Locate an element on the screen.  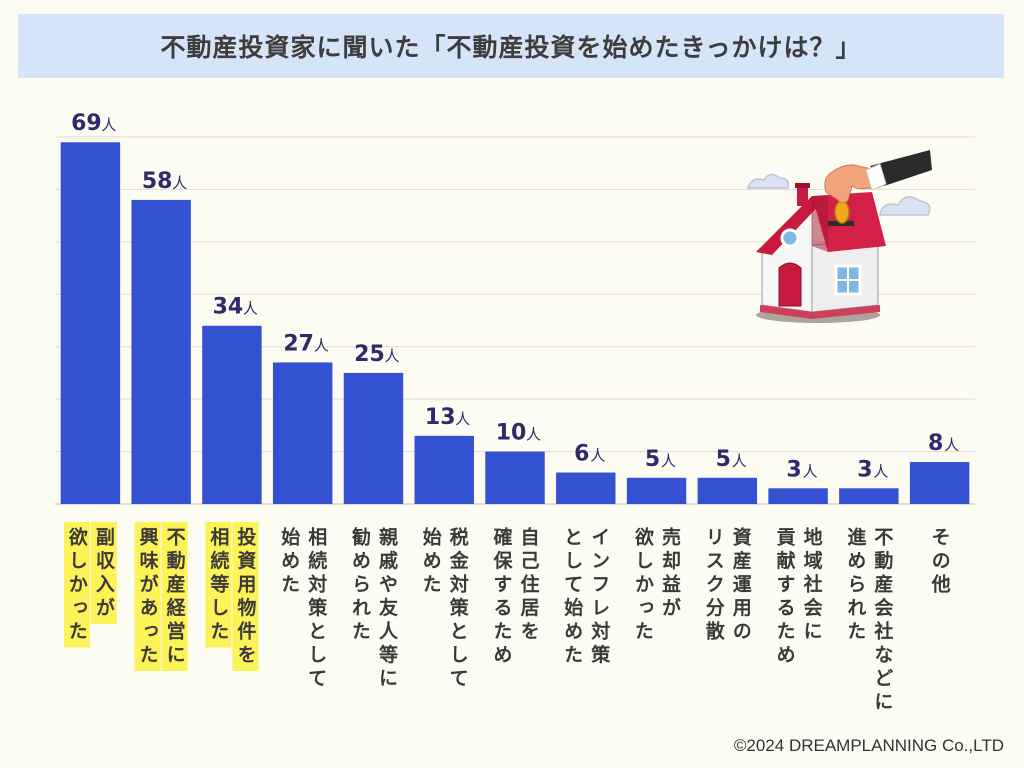
chart-title: 不動産投資家に聞いた「不動産投資を始めたきっかけは？」 is located at coordinates (511, 46).